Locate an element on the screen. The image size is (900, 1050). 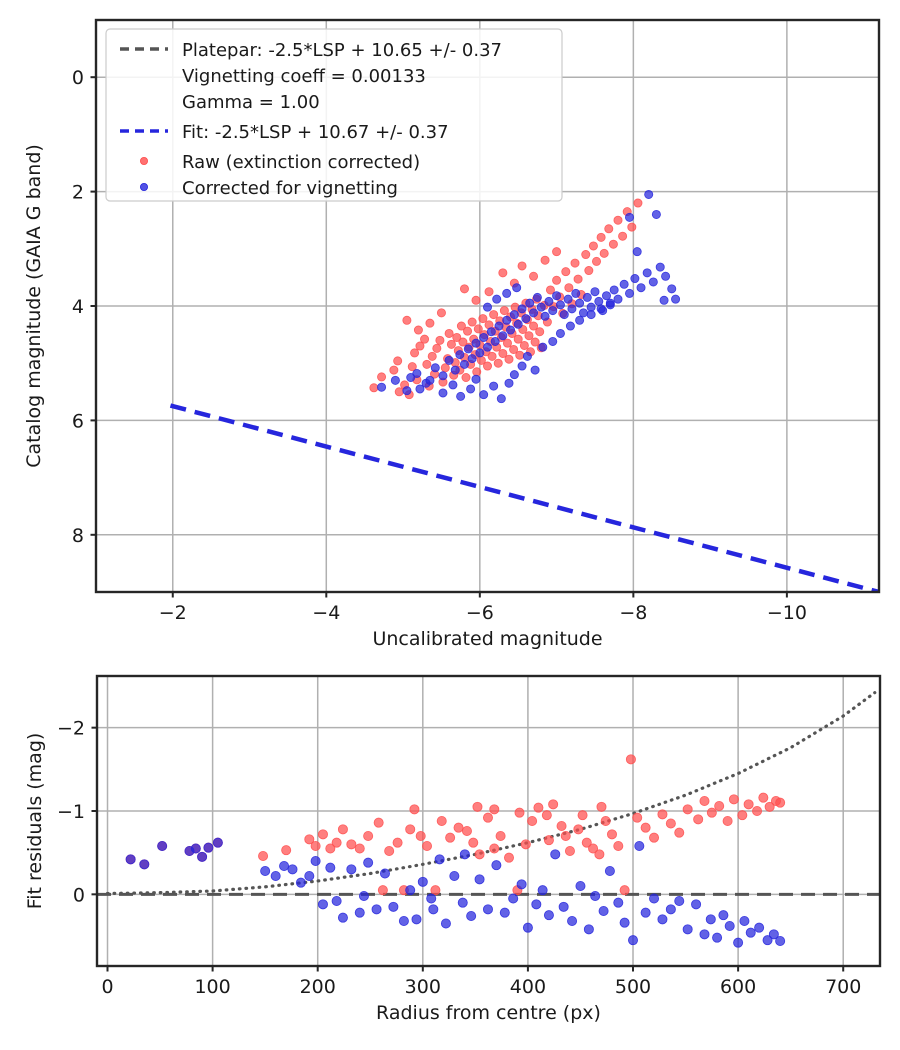
x-tick-label: 0 is located at coordinates (107, 987).